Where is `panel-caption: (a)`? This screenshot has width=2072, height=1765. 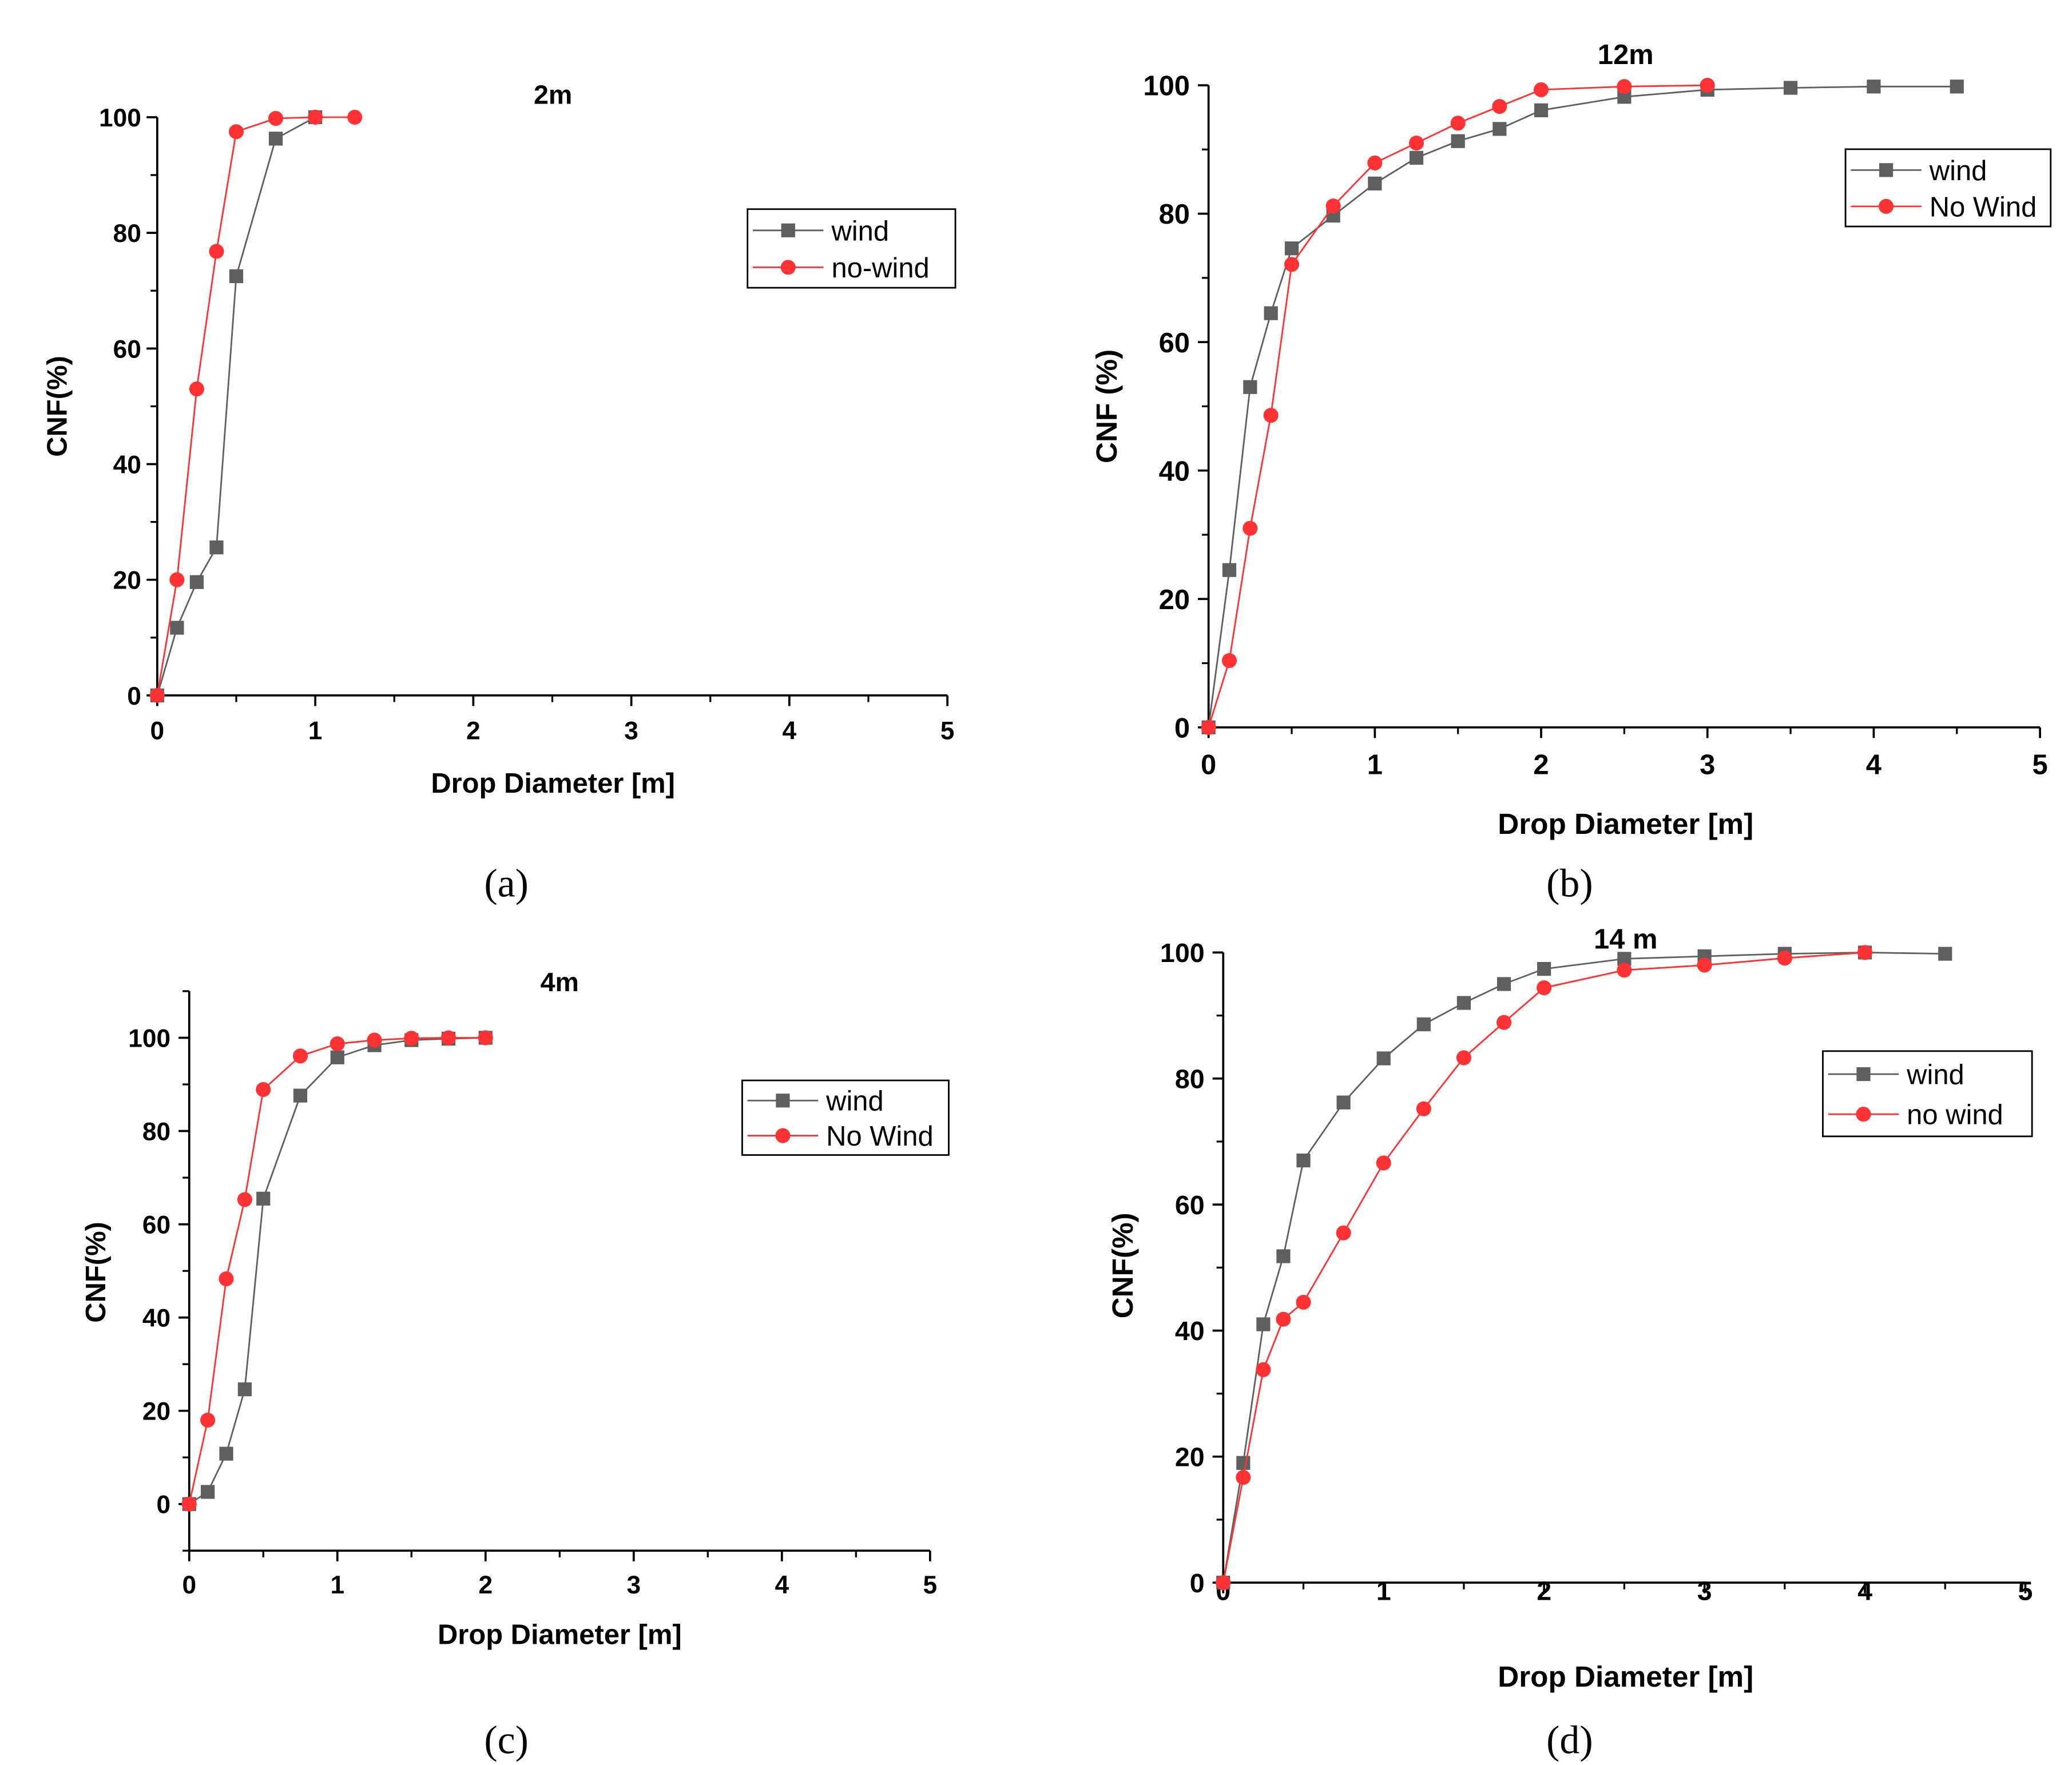 panel-caption: (a) is located at coordinates (506, 884).